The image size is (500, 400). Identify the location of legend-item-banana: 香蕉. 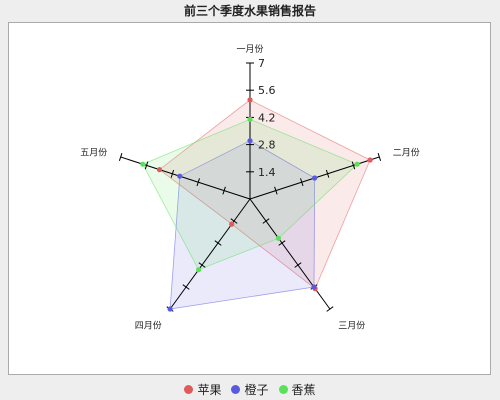
(297, 389).